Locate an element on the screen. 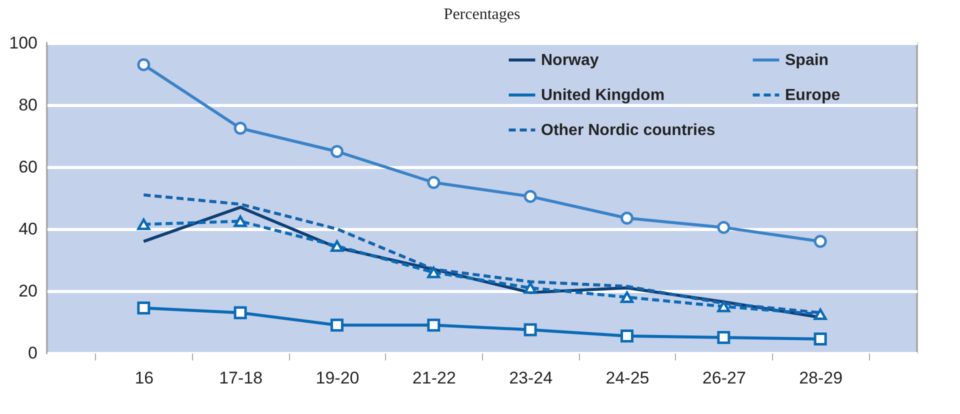 The image size is (960, 414). legend-label: Europe is located at coordinates (812, 95).